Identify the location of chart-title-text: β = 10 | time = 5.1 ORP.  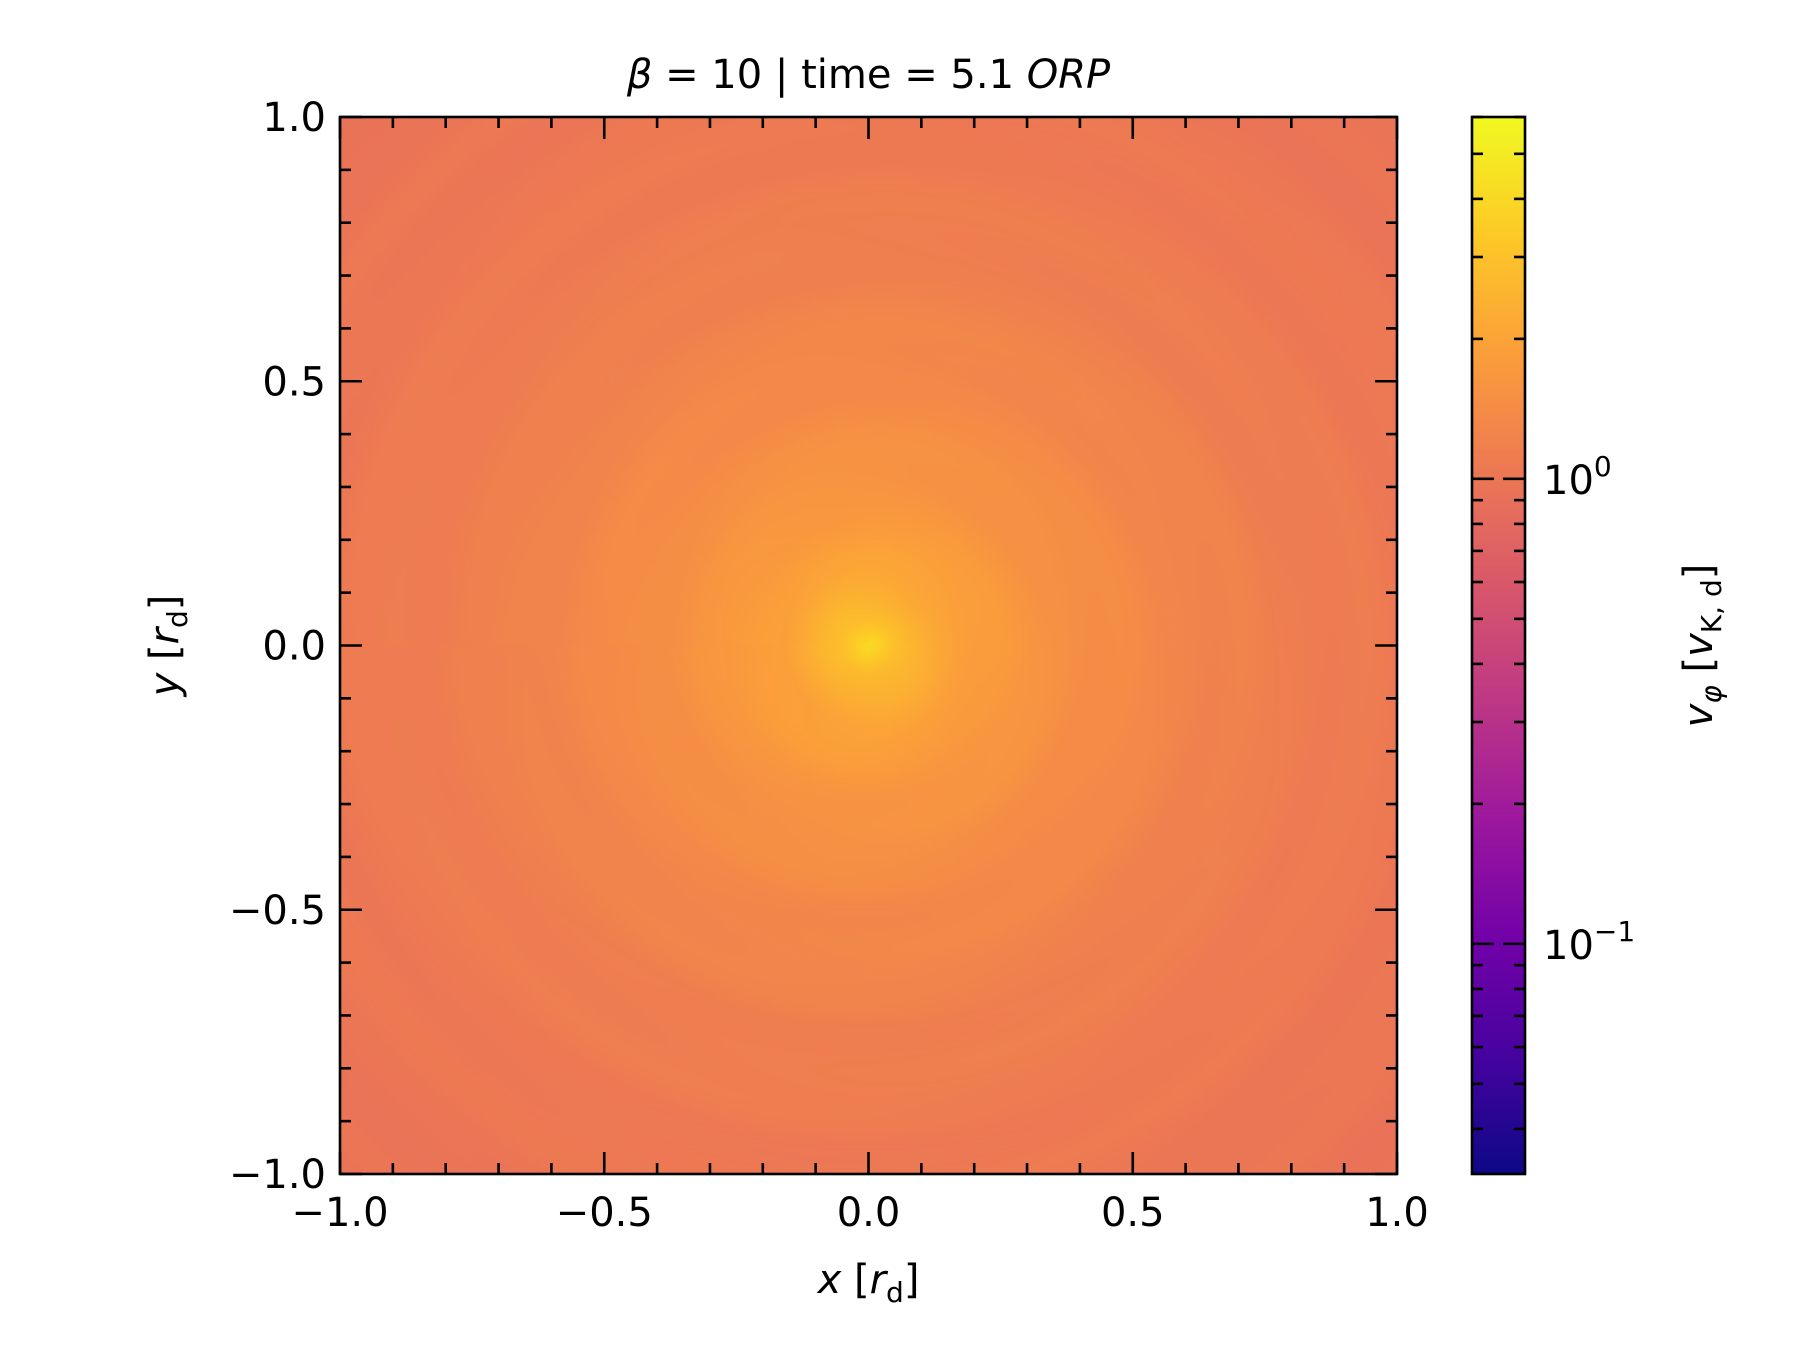
(868, 75).